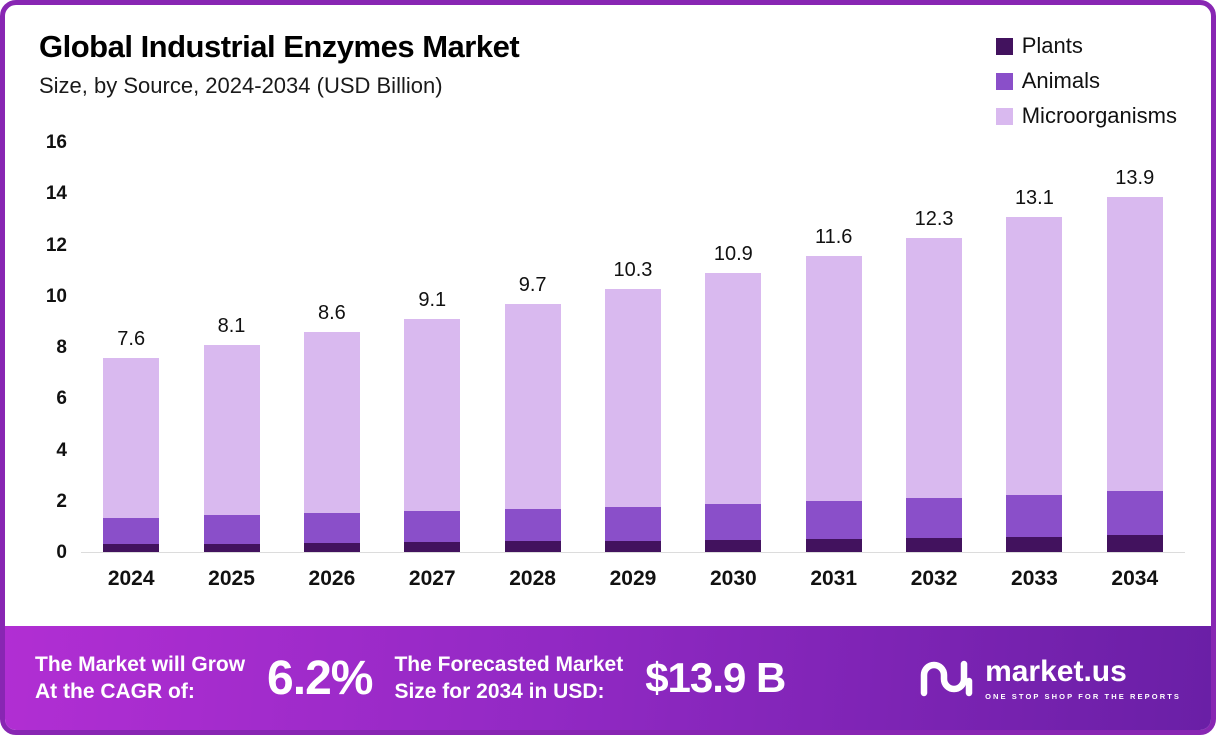  I want to click on legend: Plants Animals Microorganisms, so click(1086, 79).